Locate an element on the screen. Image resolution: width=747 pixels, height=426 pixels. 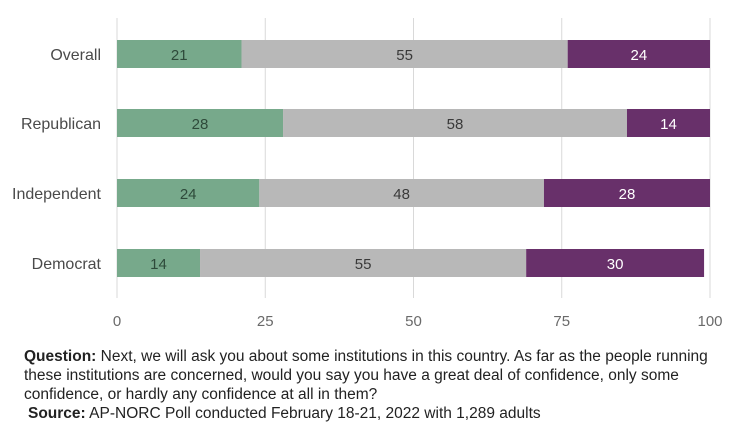
category-label-overall: Overall is located at coordinates (75, 55).